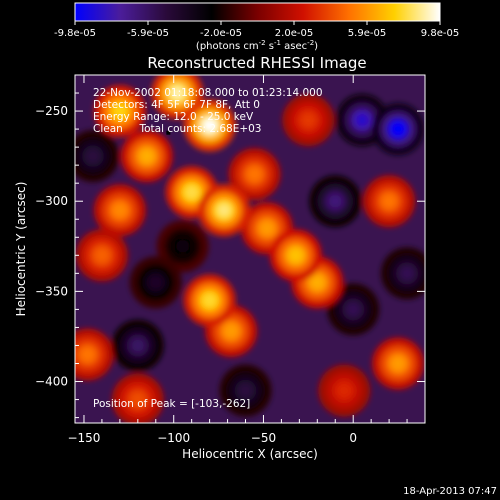  Describe the element at coordinates (51, 111) in the screenshot. I see `y-tick-label: −250` at that location.